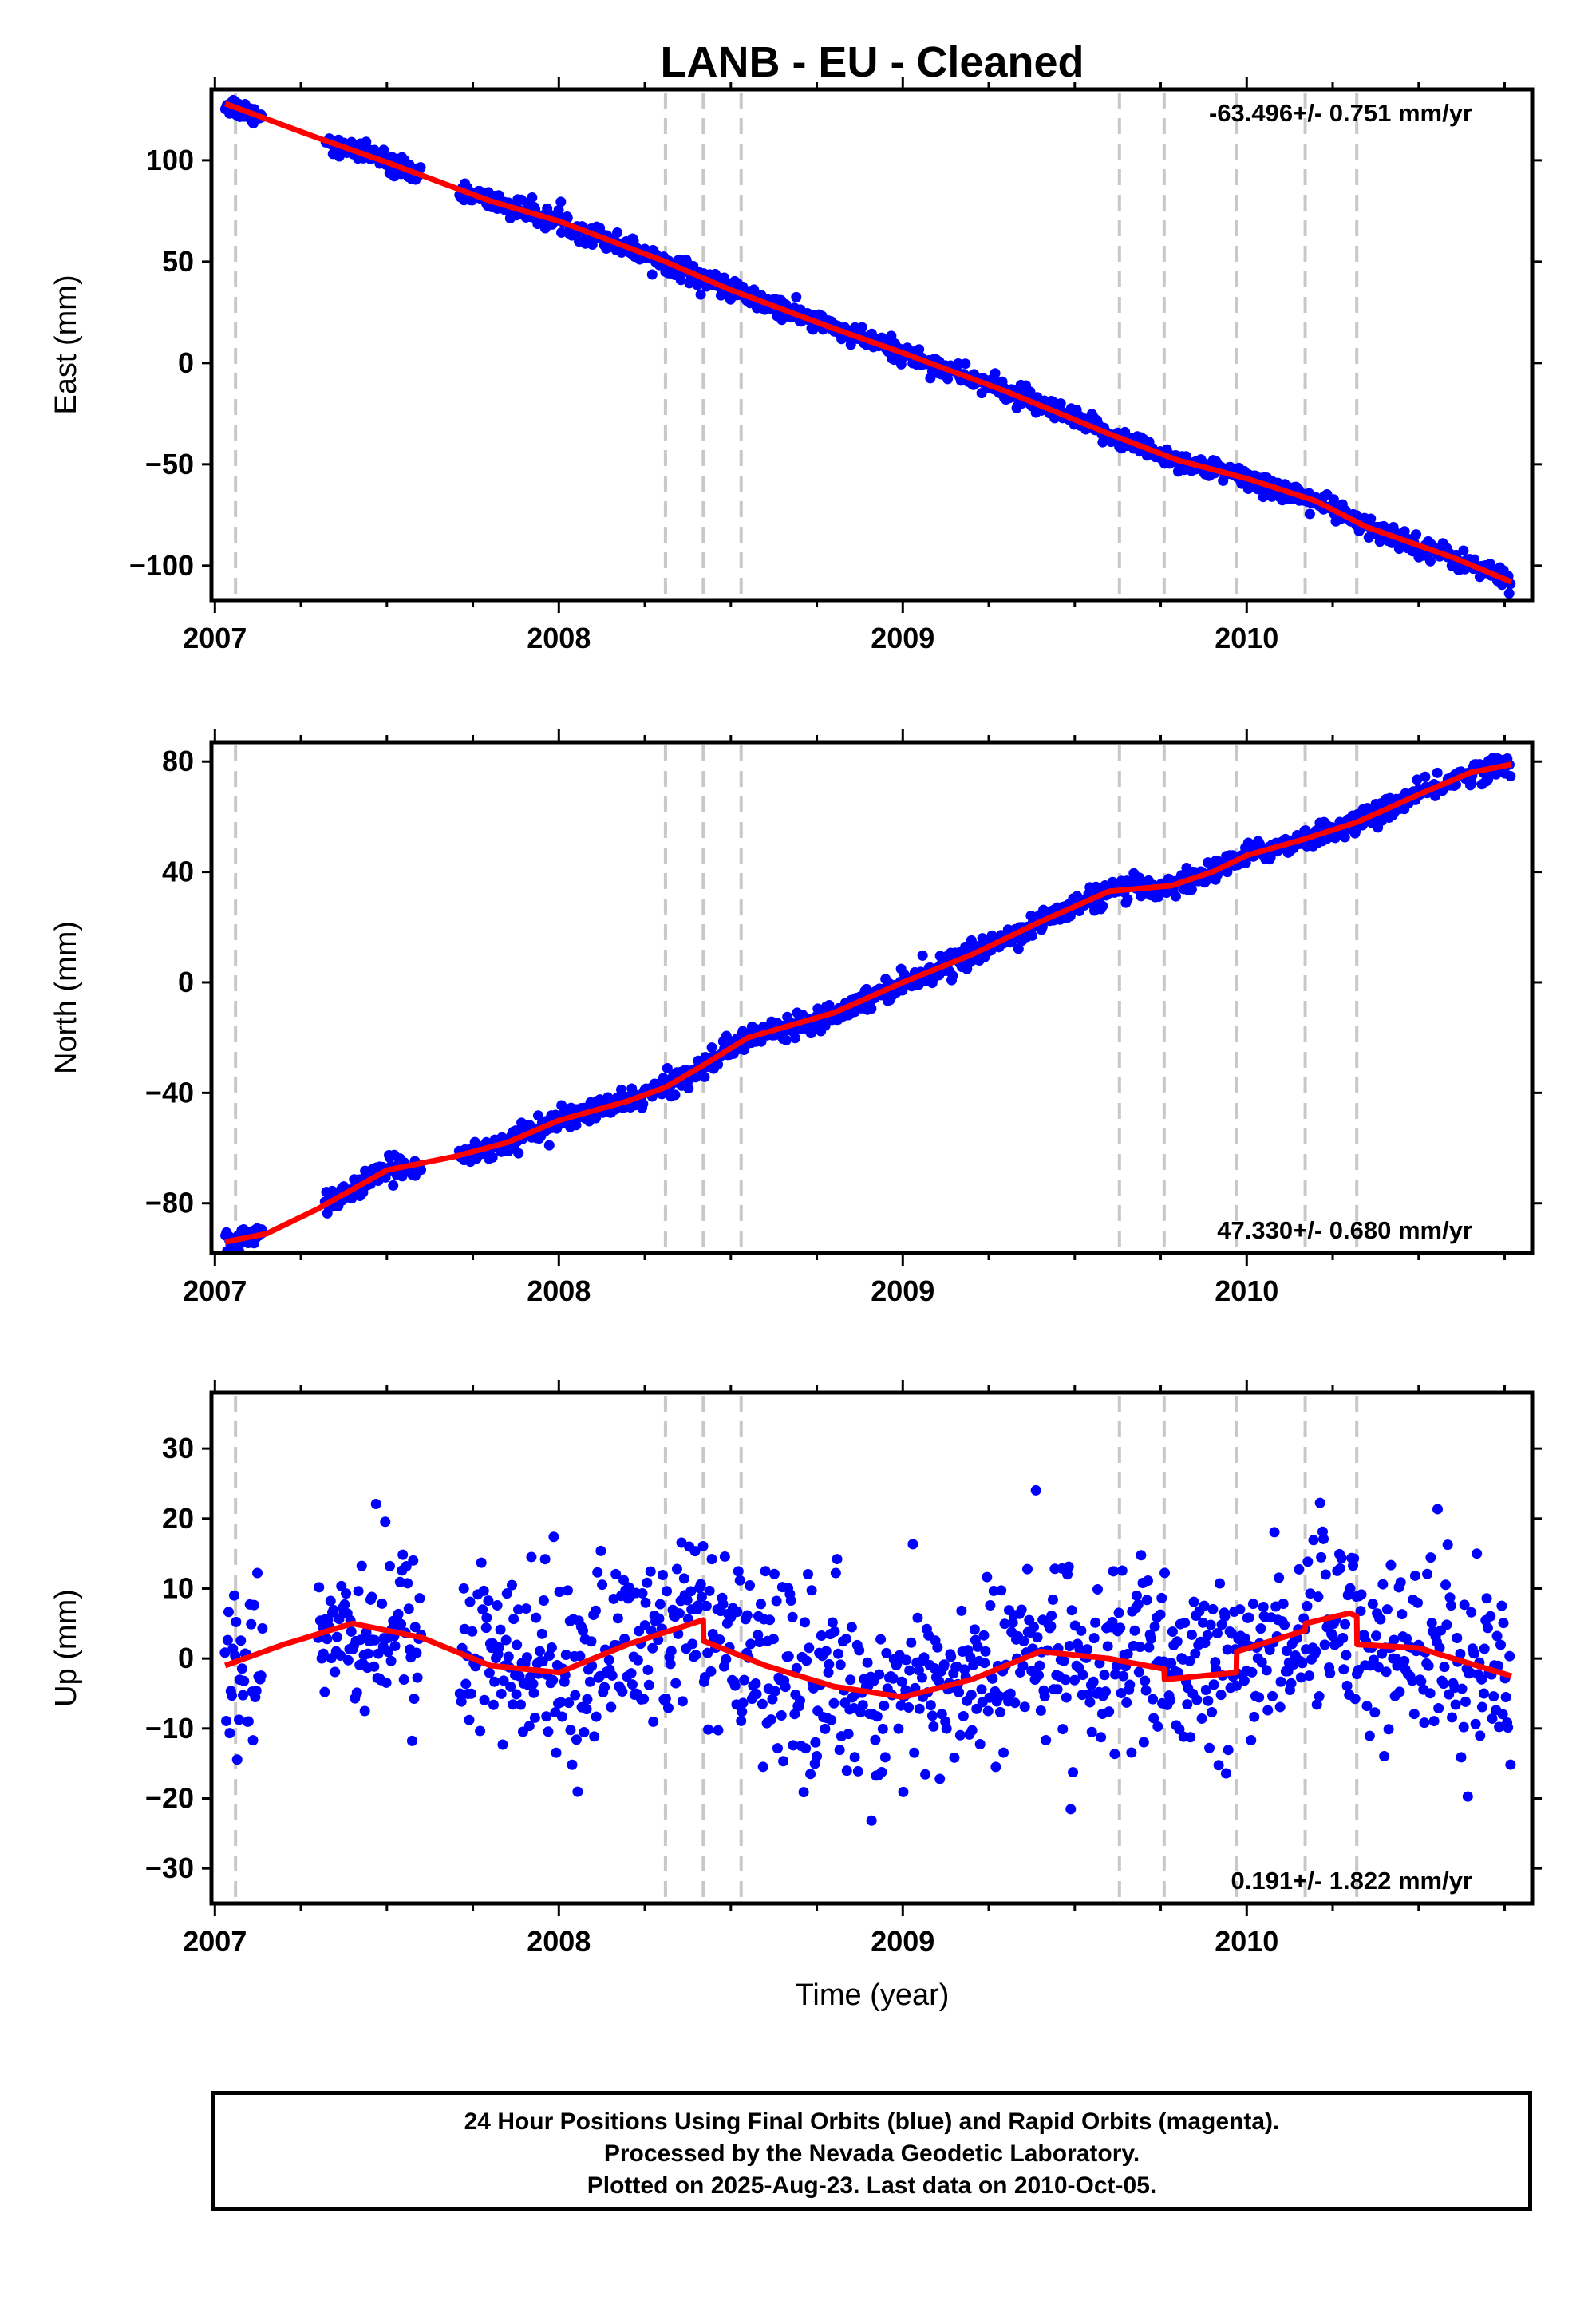  Describe the element at coordinates (66, 1648) in the screenshot. I see `y-axis-label: Up (mm)` at that location.